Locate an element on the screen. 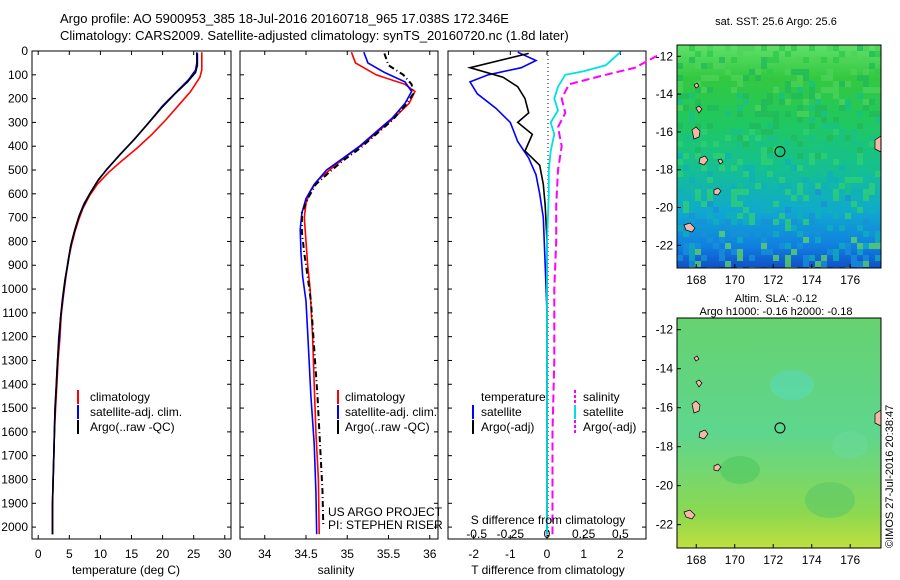 Image resolution: width=900 pixels, height=580 pixels. s-diff-tick-label: -0.25 is located at coordinates (511, 534).